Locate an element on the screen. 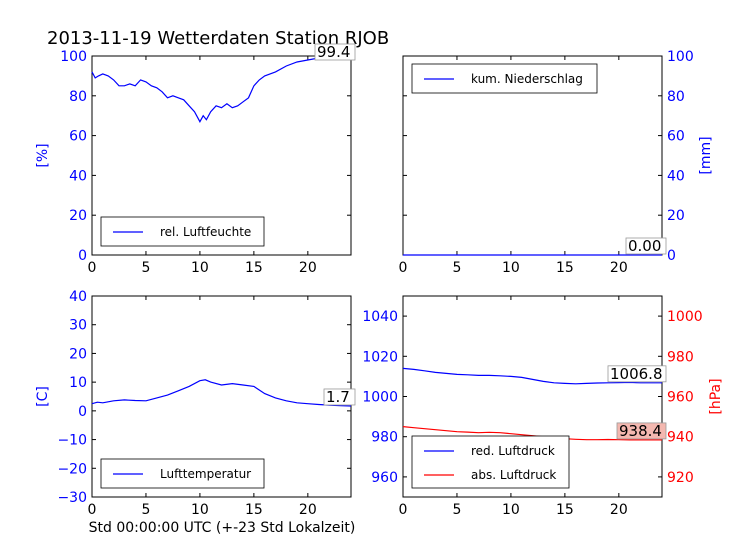  last-value-label: 938.4 is located at coordinates (640, 431).